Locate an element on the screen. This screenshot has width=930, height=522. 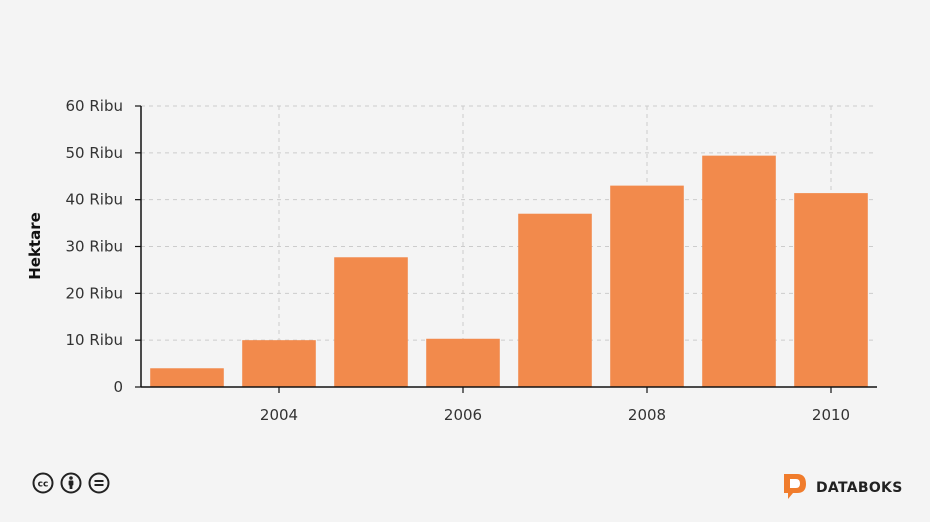
y-tick-label: 50 Ribu is located at coordinates (94, 153).